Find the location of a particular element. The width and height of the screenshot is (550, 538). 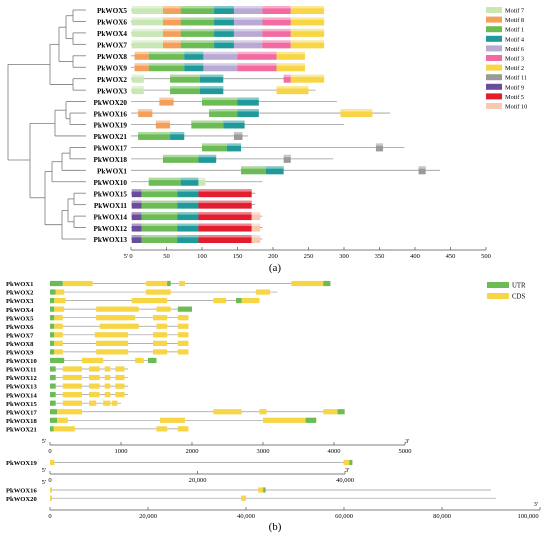

legend-label: UTR is located at coordinates (519, 286).